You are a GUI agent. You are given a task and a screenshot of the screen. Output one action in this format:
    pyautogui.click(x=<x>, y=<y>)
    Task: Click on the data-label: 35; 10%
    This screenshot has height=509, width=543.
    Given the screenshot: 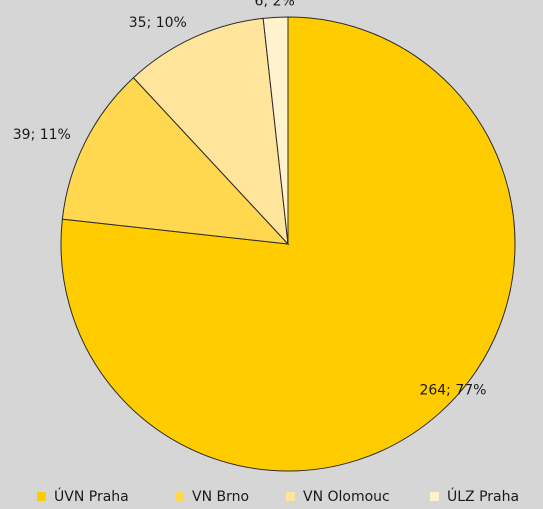 What is the action you would take?
    pyautogui.click(x=158, y=23)
    